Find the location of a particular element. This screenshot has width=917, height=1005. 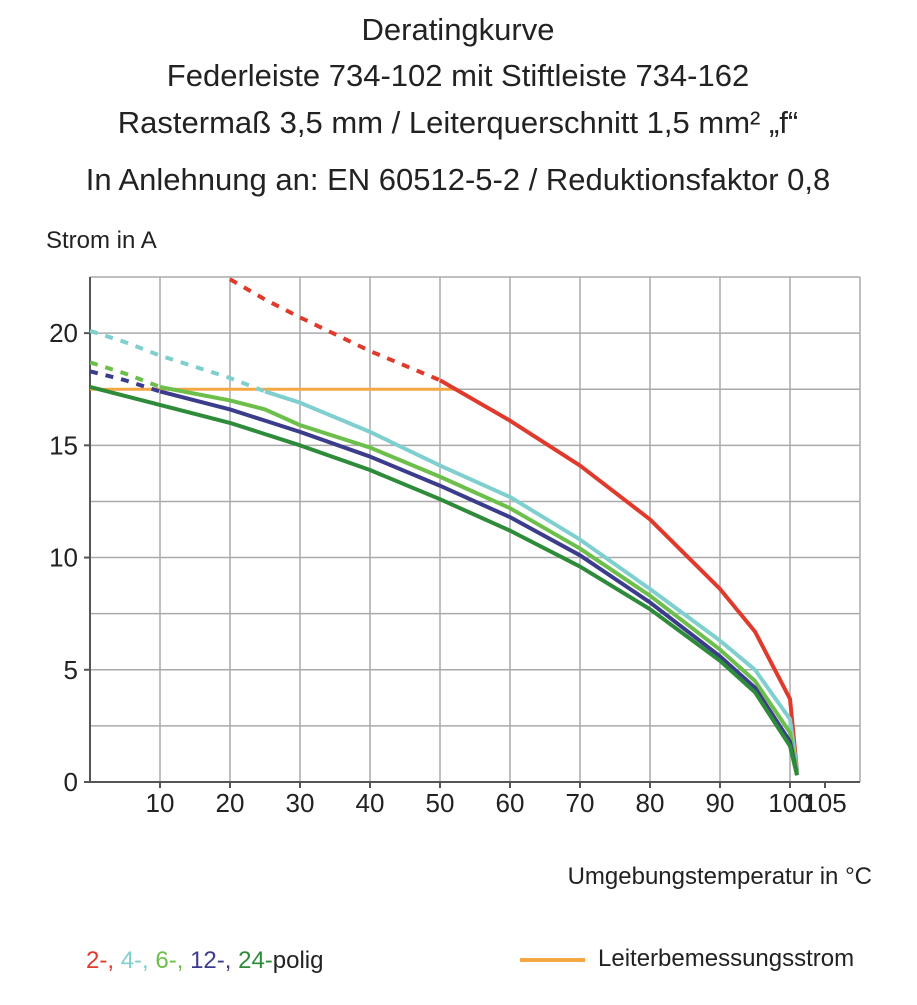

x-tick-label: 30 is located at coordinates (300, 803).